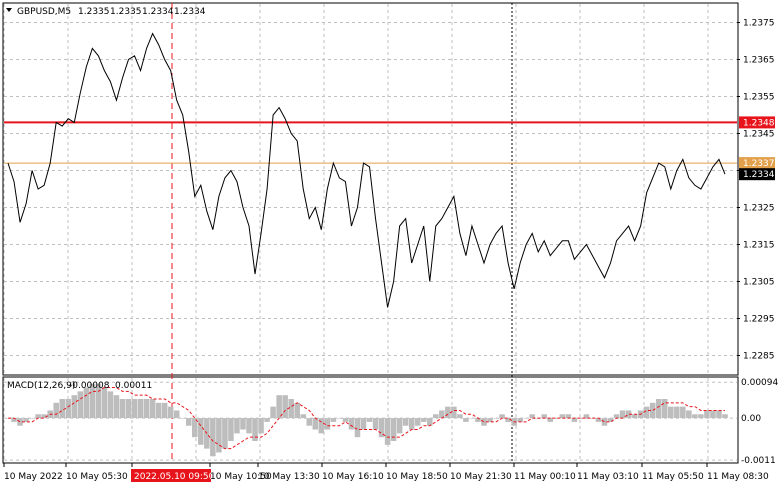  What do you see at coordinates (241, 477) in the screenshot?
I see `time-tick-label: 10 May 10:50` at bounding box center [241, 477].